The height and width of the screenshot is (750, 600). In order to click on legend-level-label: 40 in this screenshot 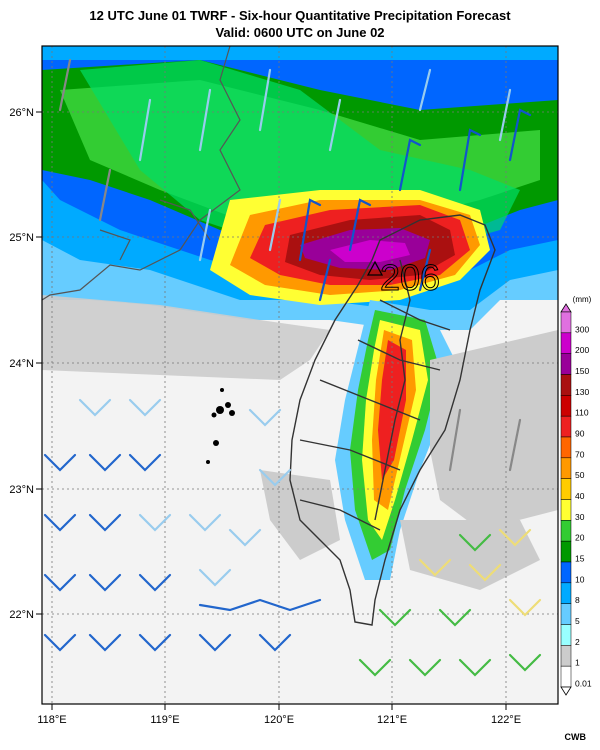, I will do `click(580, 496)`.